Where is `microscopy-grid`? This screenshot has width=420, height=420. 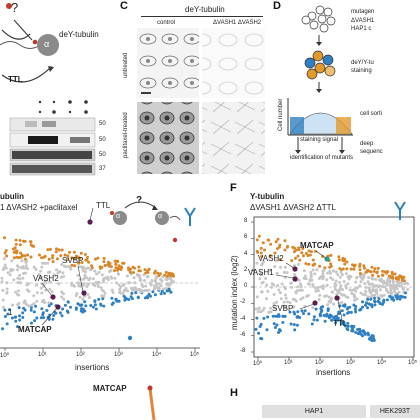
microscopy-grid is located at coordinates (201, 101).